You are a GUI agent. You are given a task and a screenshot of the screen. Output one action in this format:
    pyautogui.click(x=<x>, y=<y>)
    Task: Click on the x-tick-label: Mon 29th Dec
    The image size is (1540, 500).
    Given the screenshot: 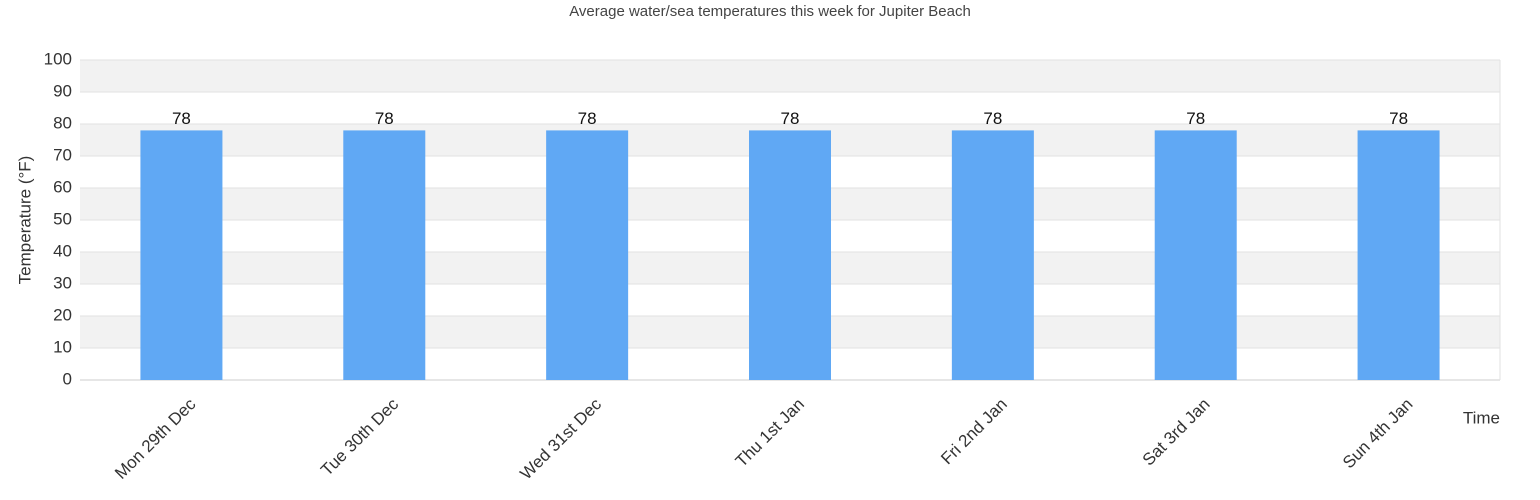 What is the action you would take?
    pyautogui.click(x=155, y=438)
    